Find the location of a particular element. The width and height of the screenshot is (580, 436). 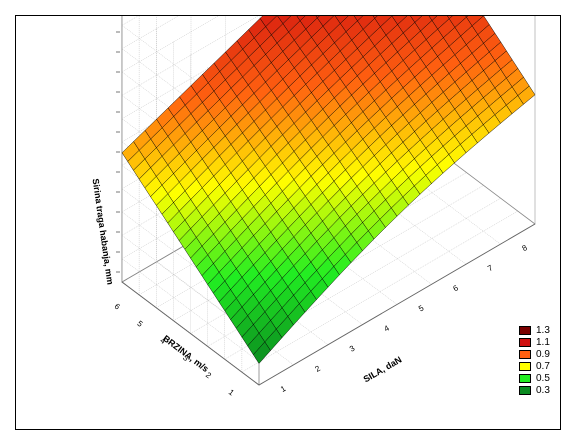

axis-title-z: Sirina traga habanja, mm is located at coordinates (103, 231).